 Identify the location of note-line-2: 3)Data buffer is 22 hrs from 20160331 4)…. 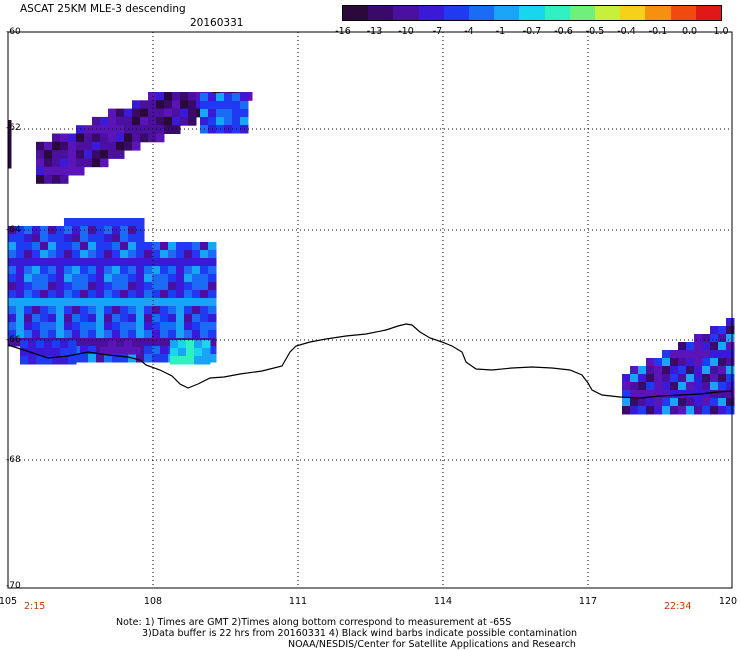
(360, 633).